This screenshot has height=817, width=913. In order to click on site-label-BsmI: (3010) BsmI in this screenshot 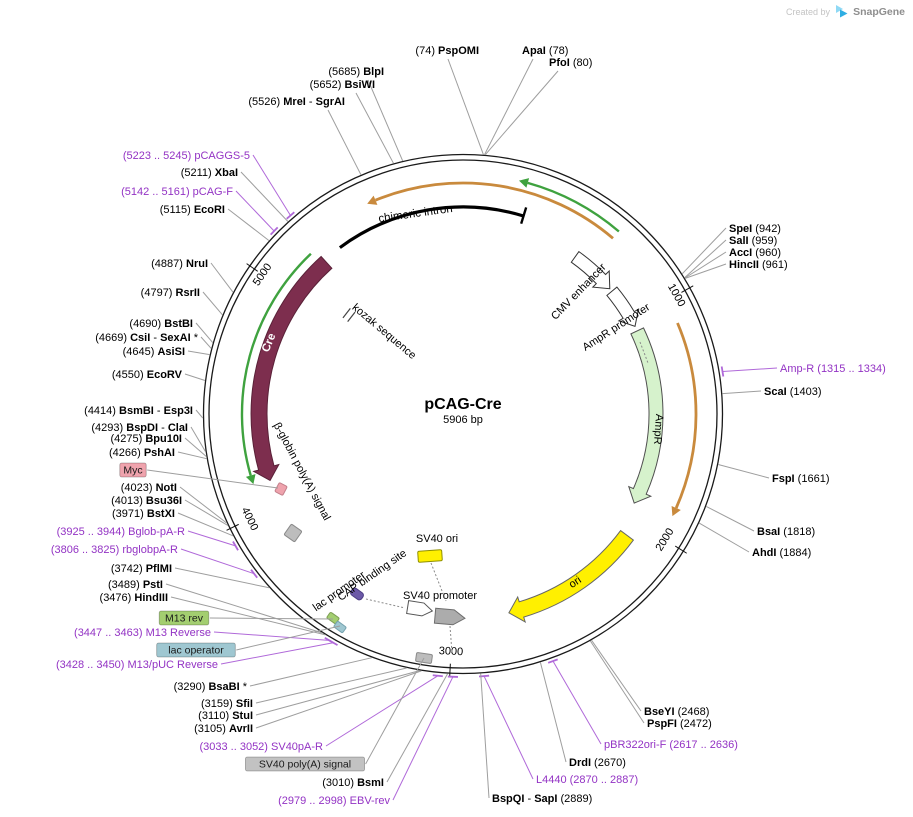, I will do `click(353, 783)`.